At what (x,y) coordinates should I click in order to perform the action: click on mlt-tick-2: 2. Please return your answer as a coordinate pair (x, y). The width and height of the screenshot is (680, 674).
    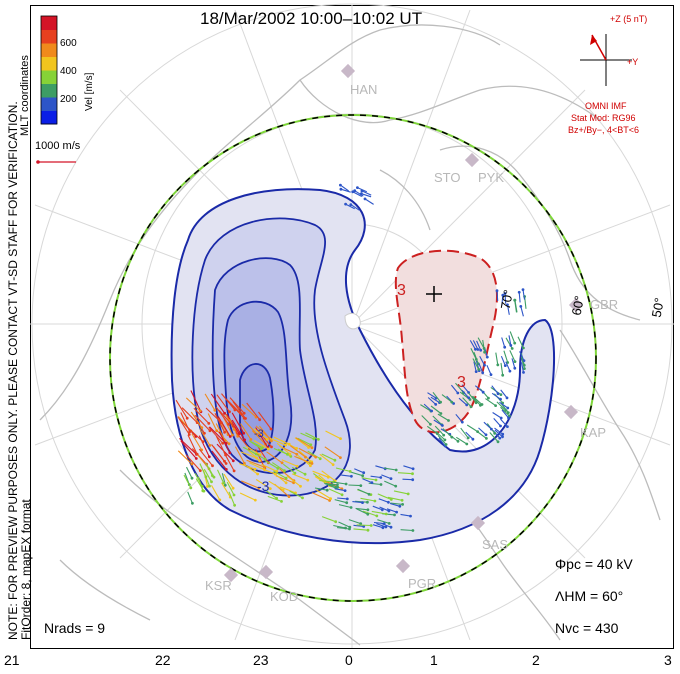
    Looking at the image, I should click on (536, 660).